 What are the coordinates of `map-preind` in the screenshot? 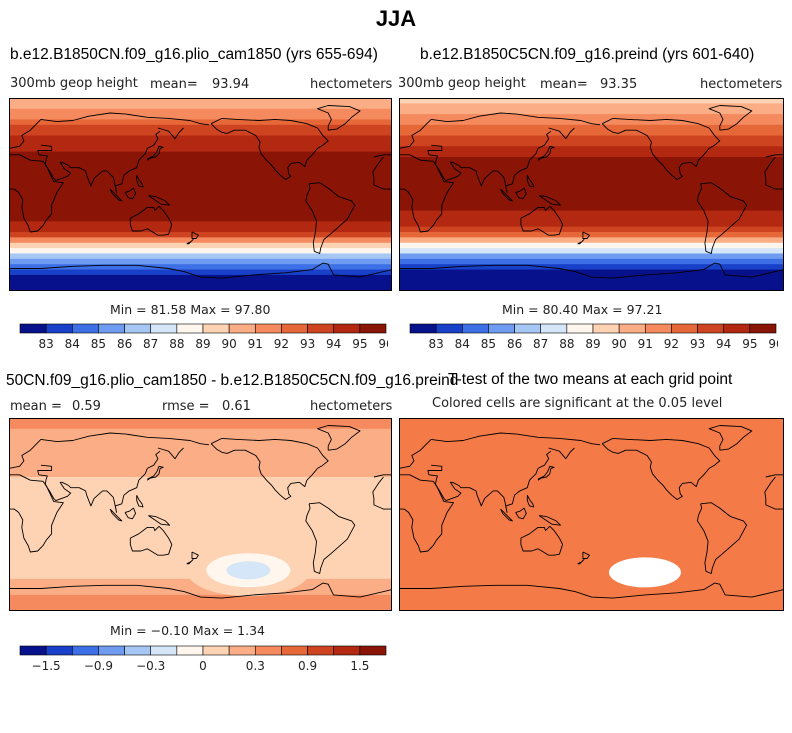 It's located at (591, 194).